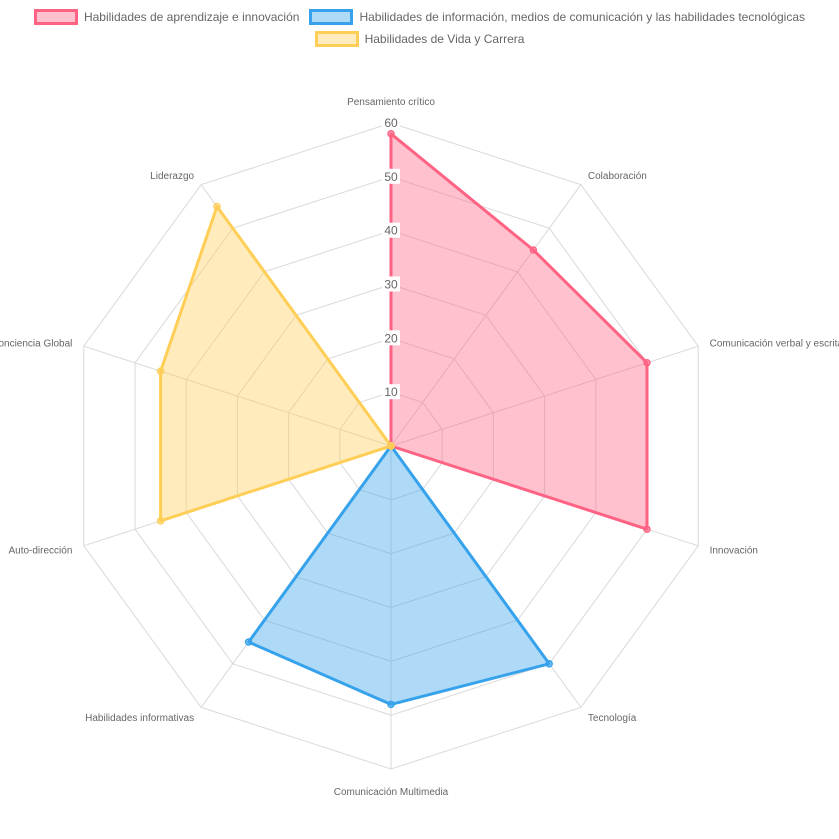 This screenshot has height=839, width=839. I want to click on legend-swatch-aprendizaje, so click(55, 17).